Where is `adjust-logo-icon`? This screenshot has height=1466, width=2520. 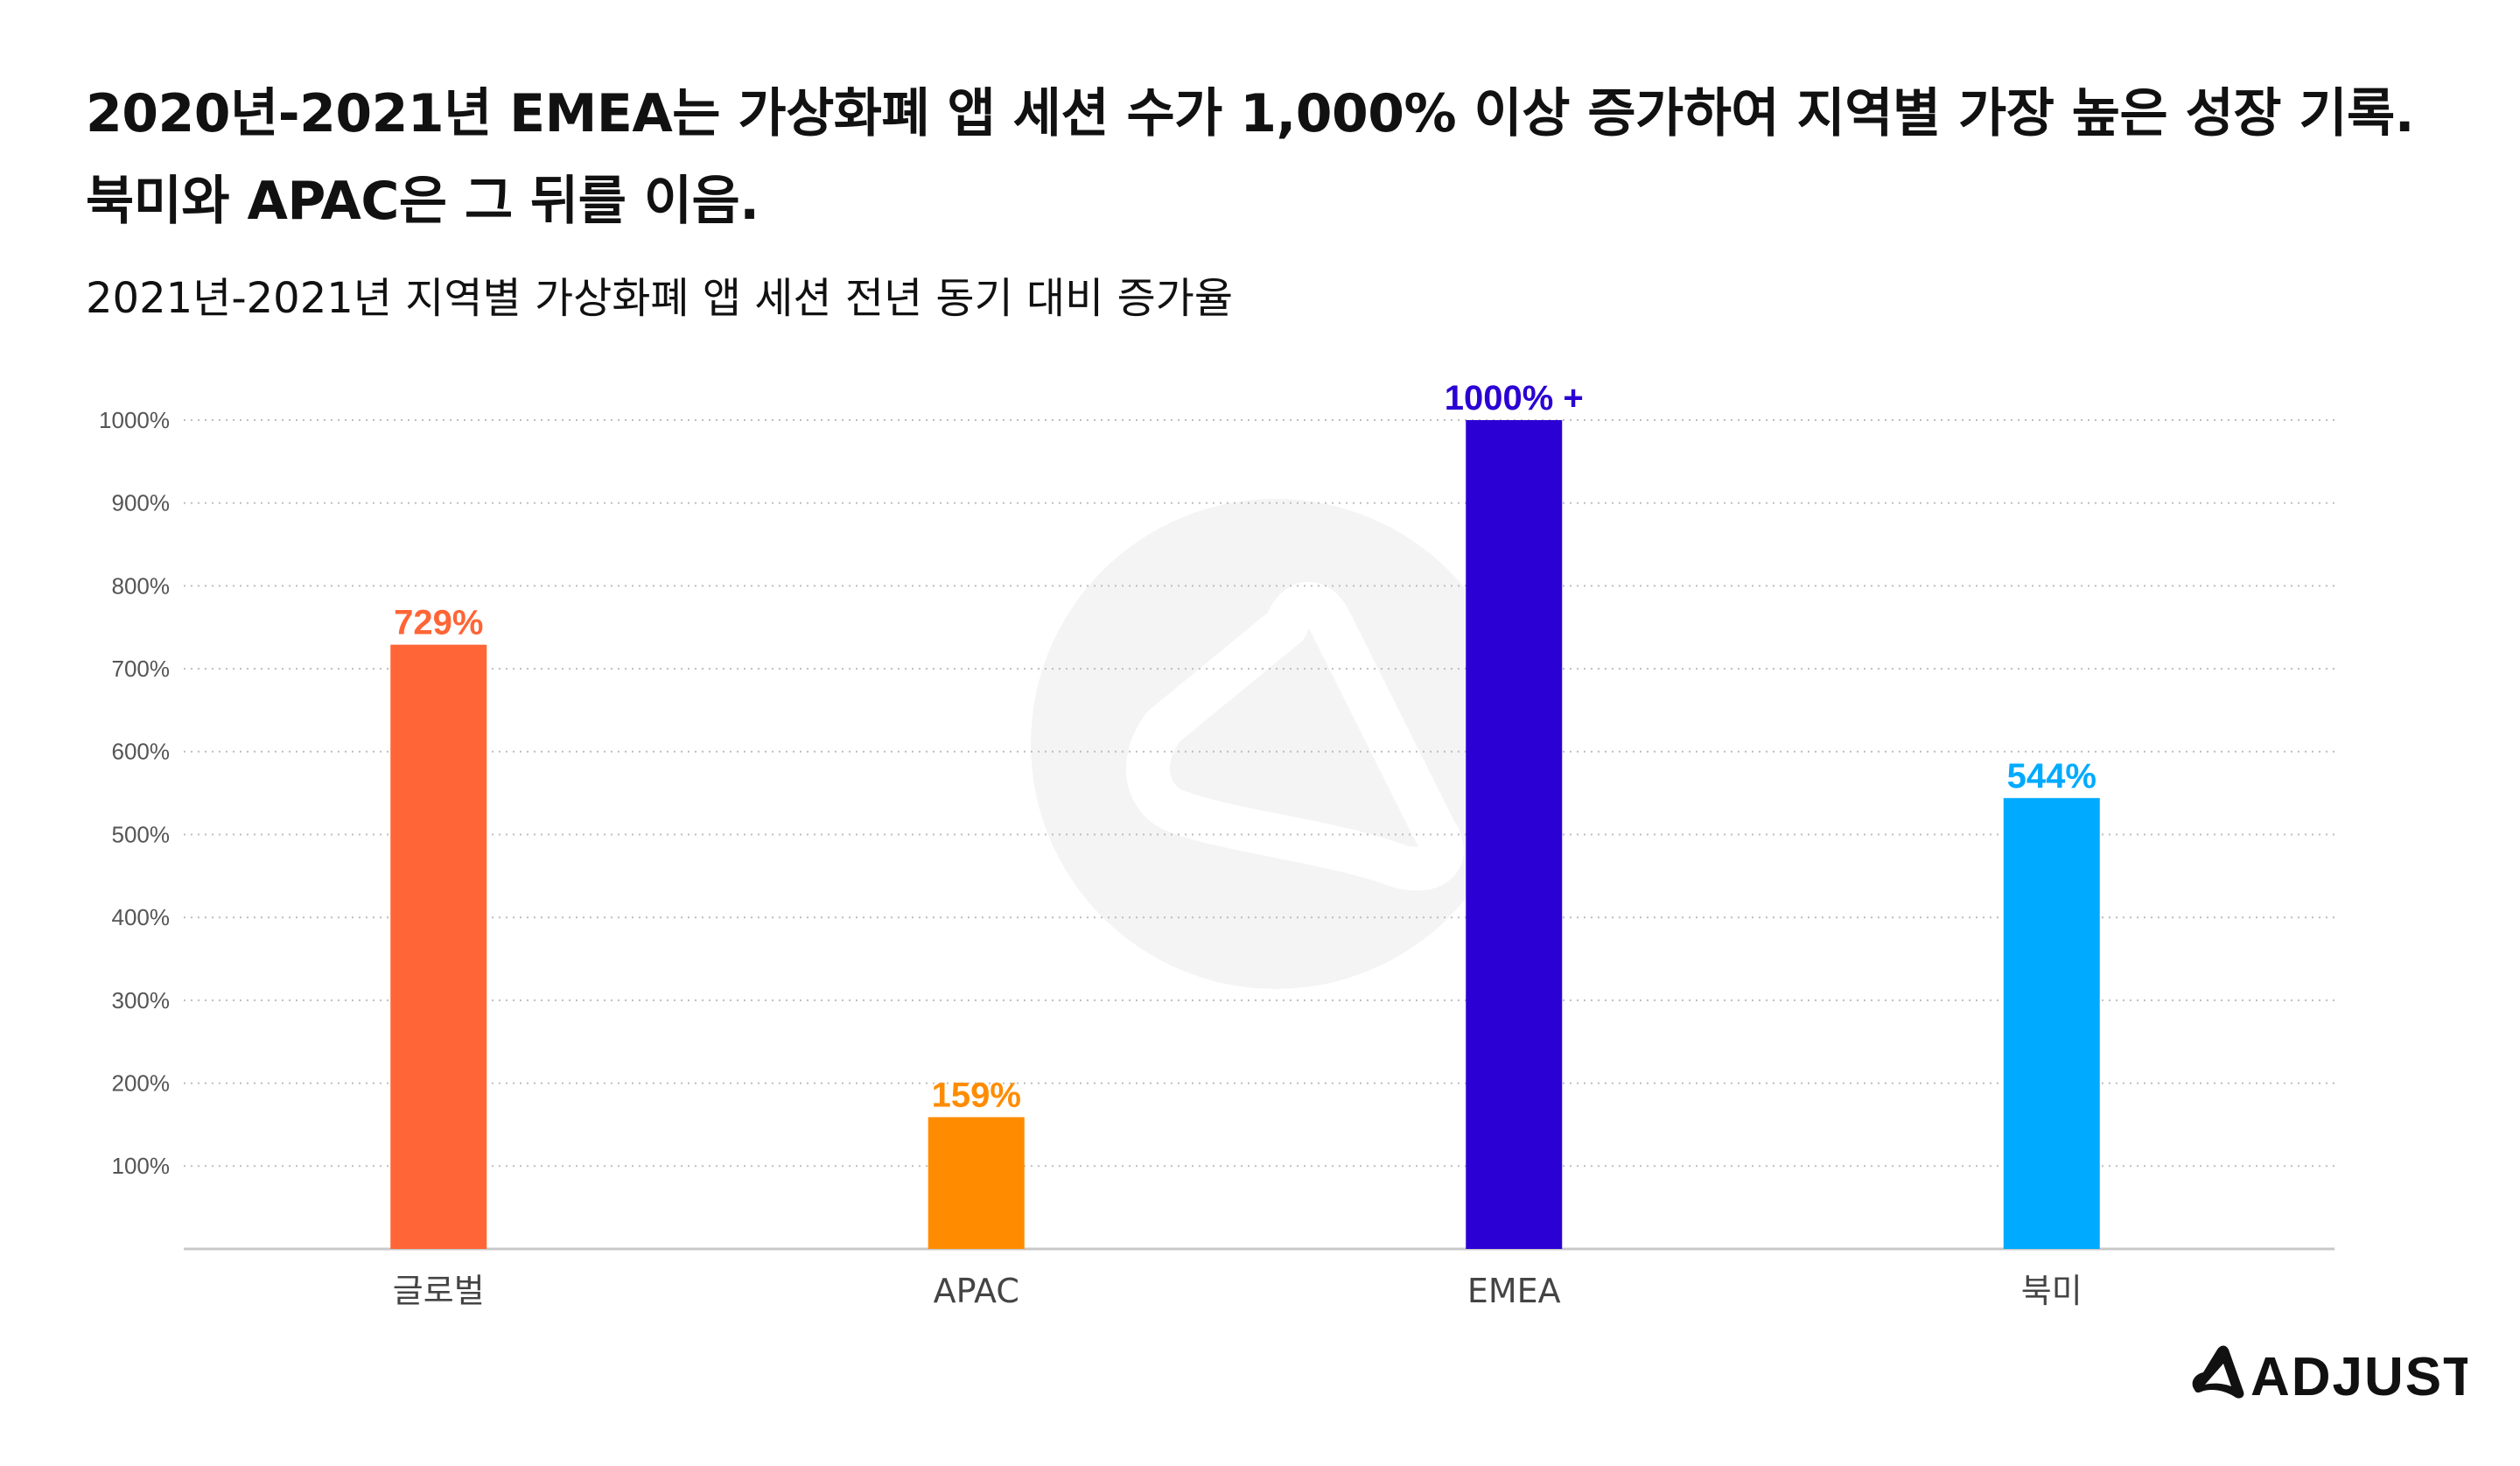
adjust-logo-icon is located at coordinates (2218, 1372).